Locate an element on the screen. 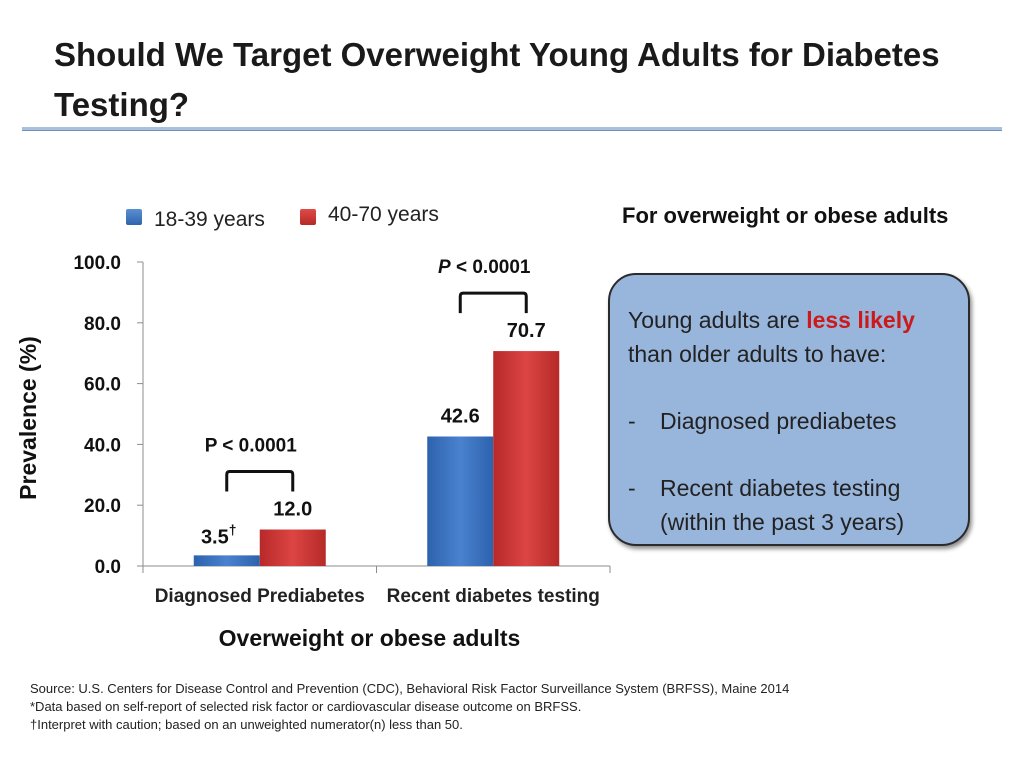  x-tick-label: Recent diabetes testing is located at coordinates (493, 596).